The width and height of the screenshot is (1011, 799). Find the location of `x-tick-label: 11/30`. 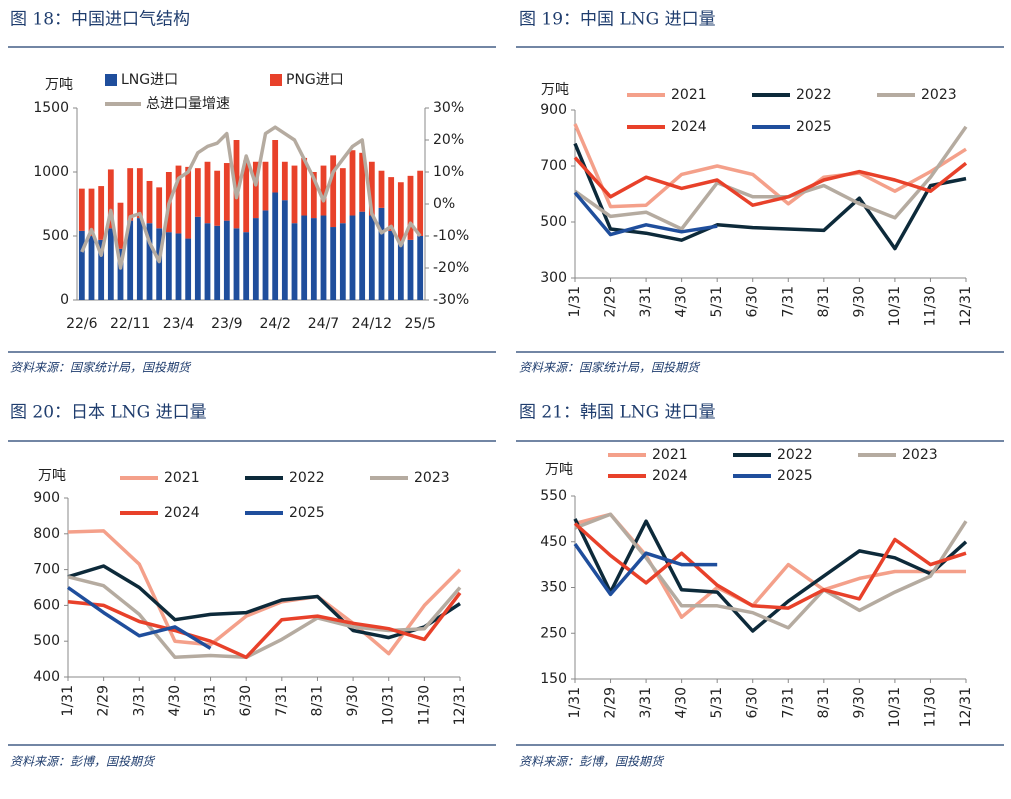

x-tick-label: 11/30 is located at coordinates (930, 707).